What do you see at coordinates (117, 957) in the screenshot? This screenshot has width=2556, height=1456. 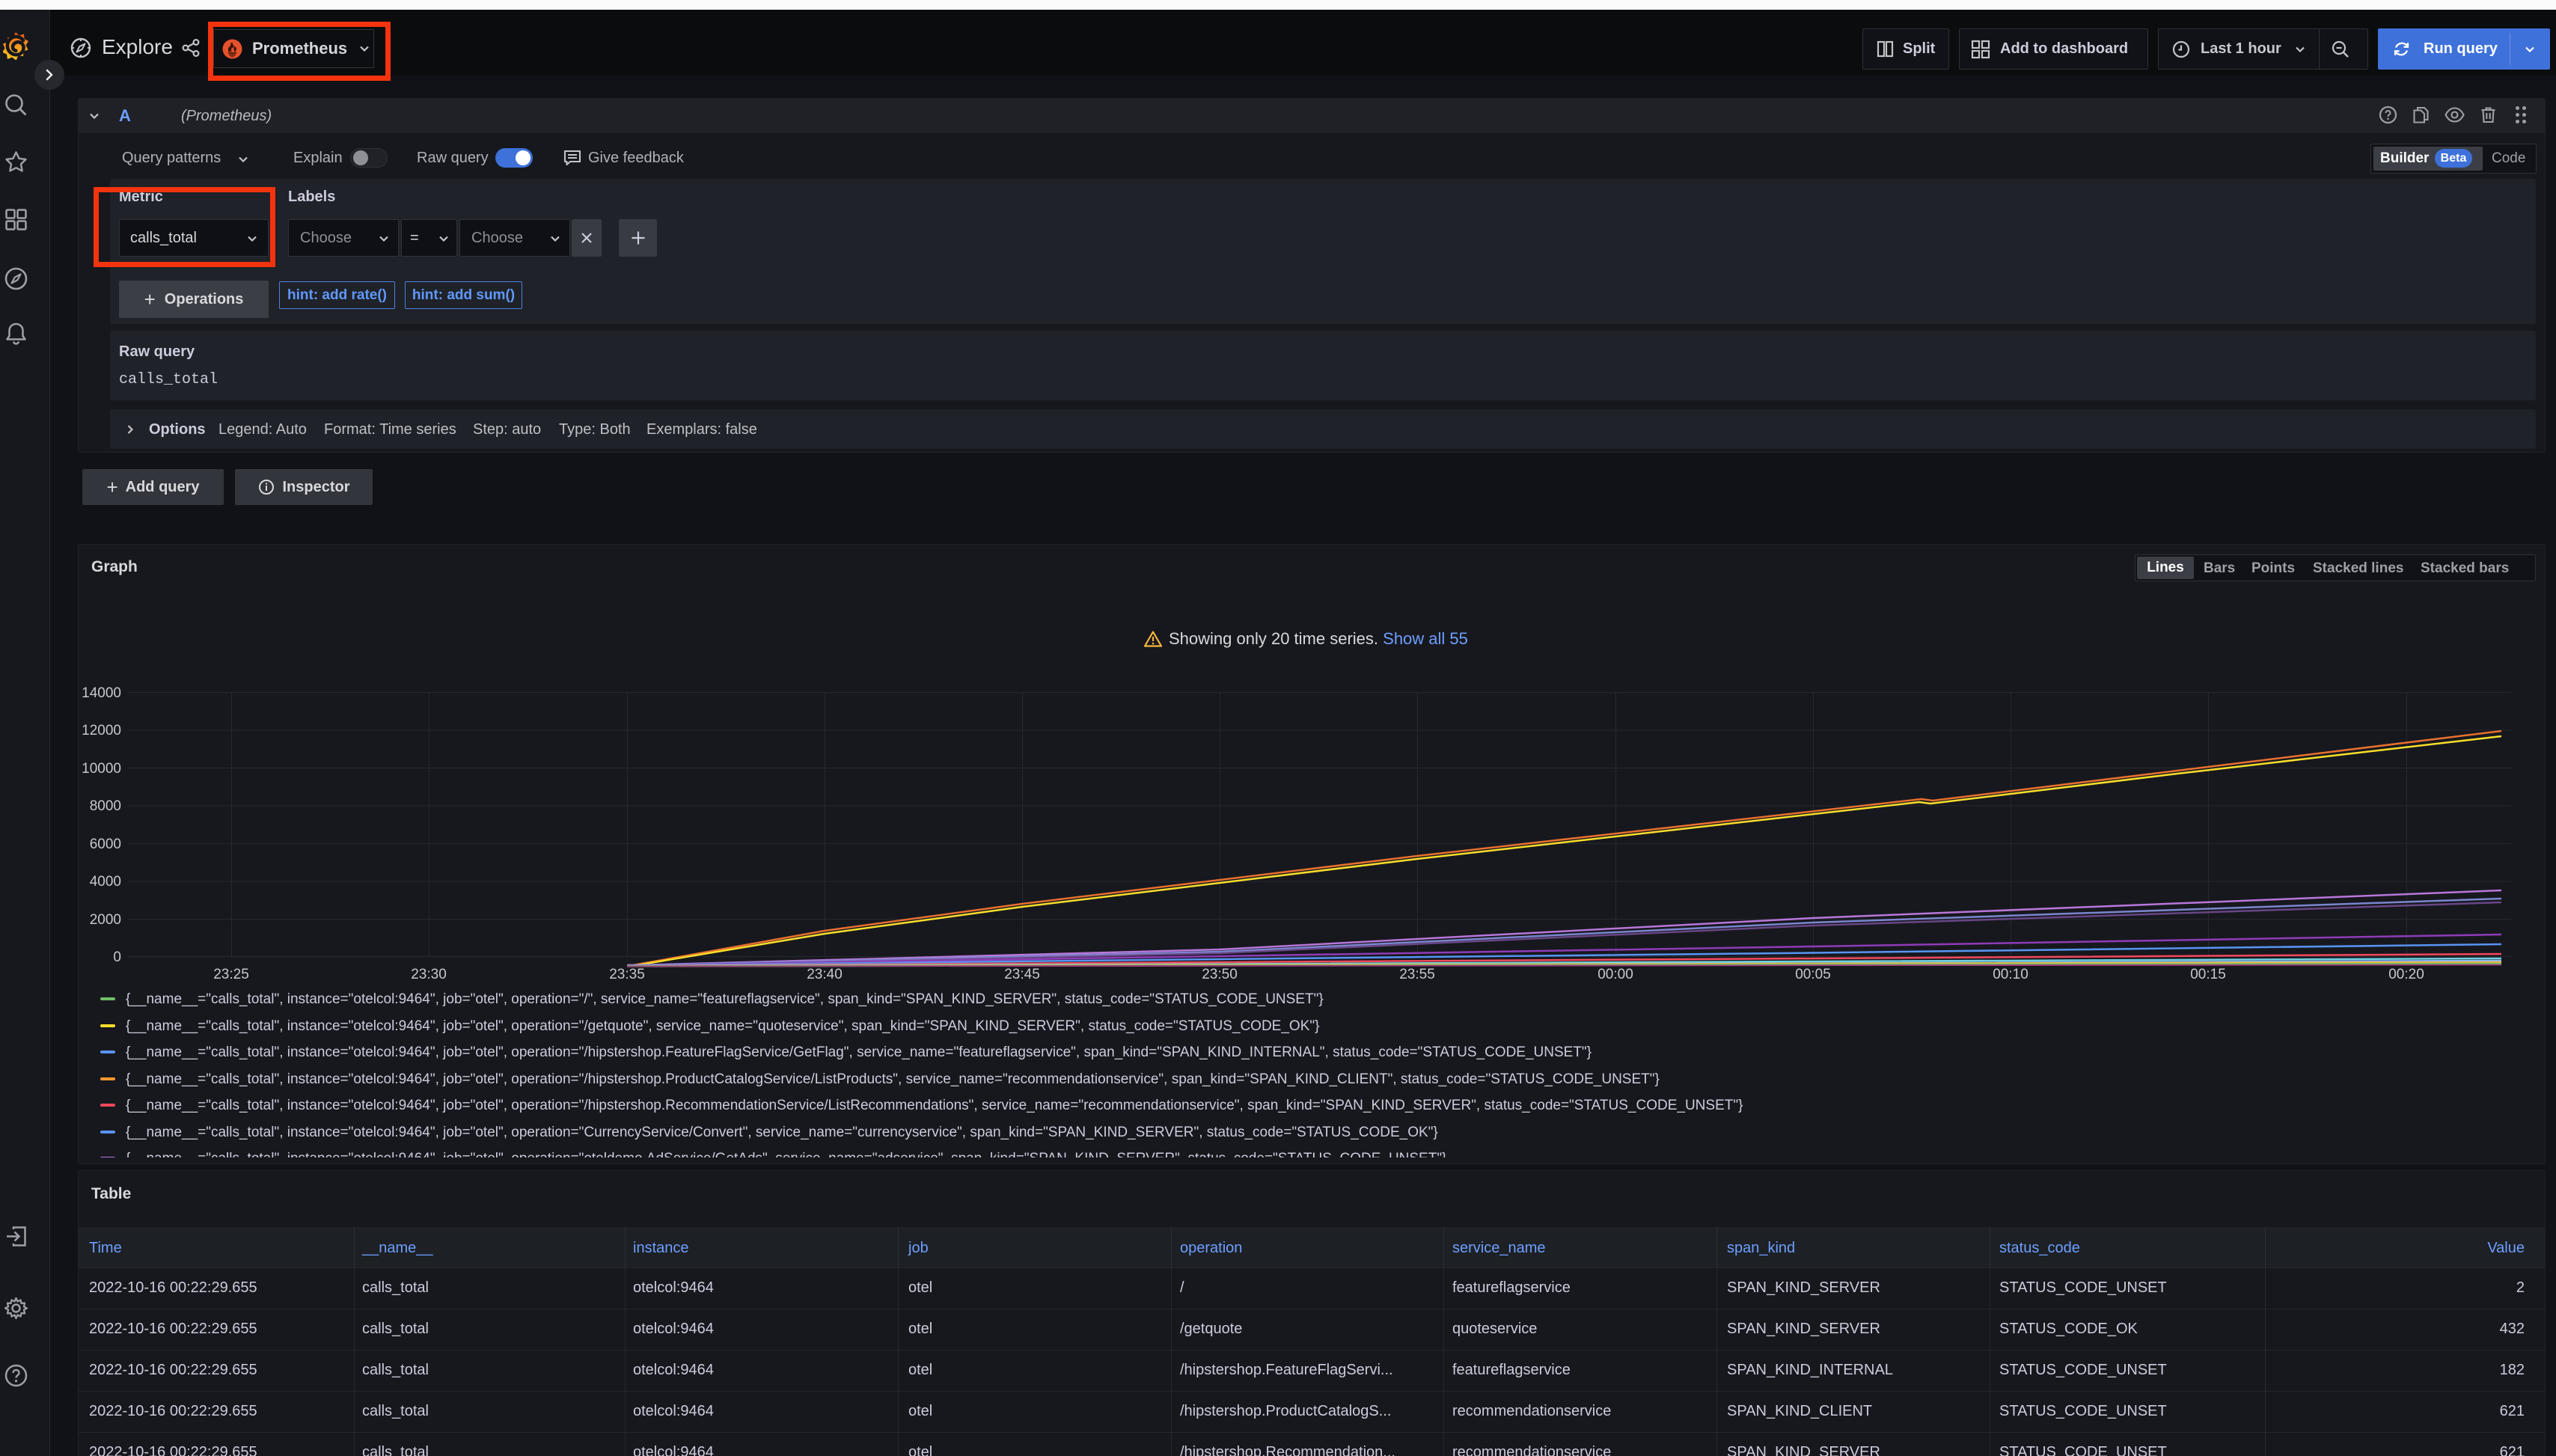 I see `svg-text: 0` at bounding box center [117, 957].